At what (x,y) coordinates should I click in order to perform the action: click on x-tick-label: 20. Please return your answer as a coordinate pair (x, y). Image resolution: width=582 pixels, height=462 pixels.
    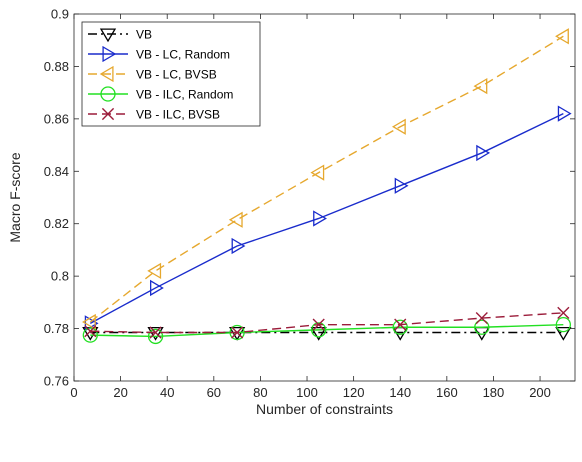
    Looking at the image, I should click on (120, 392).